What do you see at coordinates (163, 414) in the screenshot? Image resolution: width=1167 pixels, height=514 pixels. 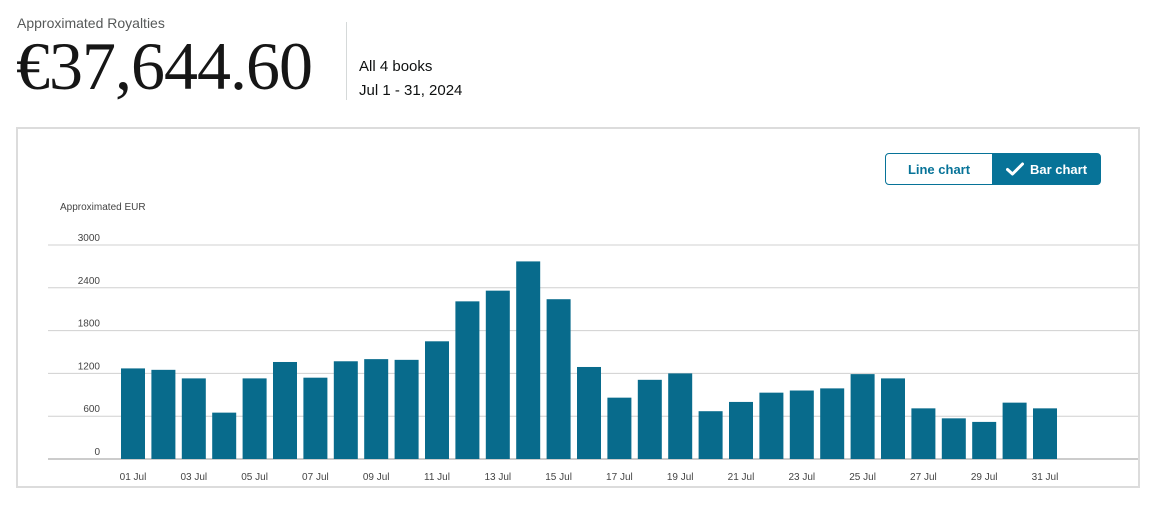 I see `bar-02-jul` at bounding box center [163, 414].